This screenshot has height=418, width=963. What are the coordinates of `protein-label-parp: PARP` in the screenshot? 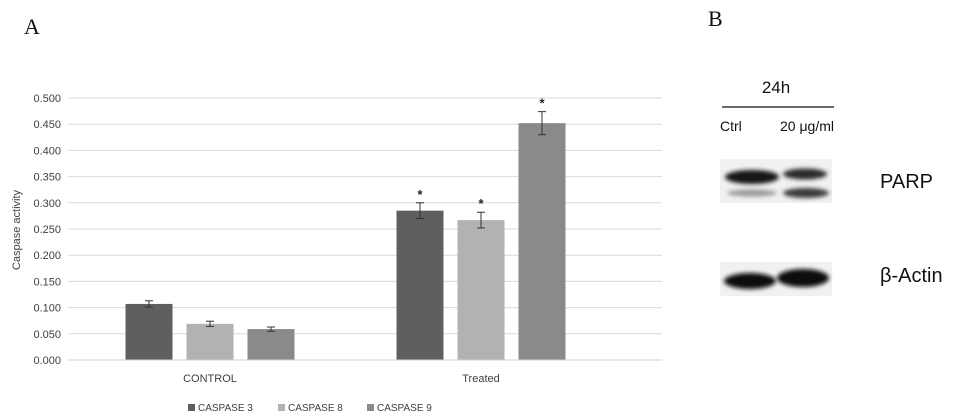 It's located at (906, 182).